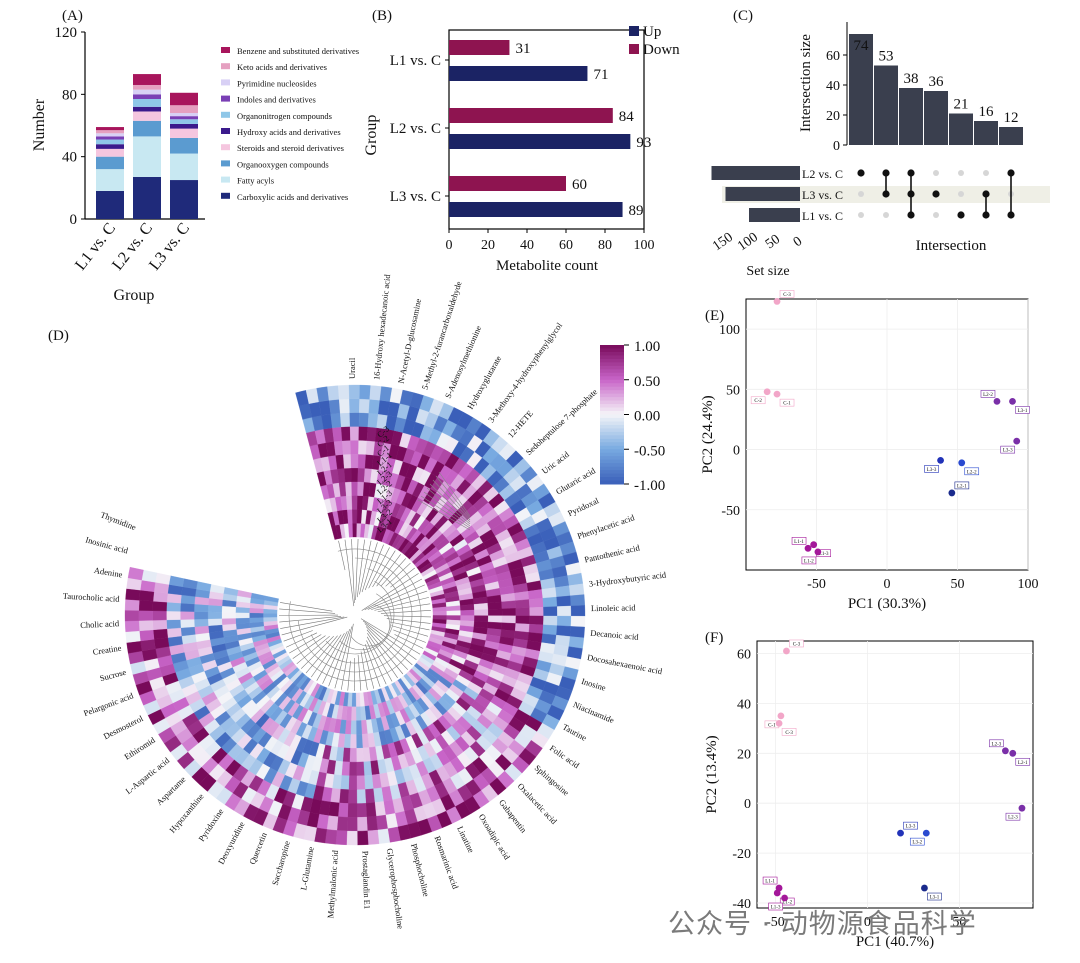 Image resolution: width=1080 pixels, height=963 pixels. I want to click on tick-label-c-y: 20, so click(833, 116).